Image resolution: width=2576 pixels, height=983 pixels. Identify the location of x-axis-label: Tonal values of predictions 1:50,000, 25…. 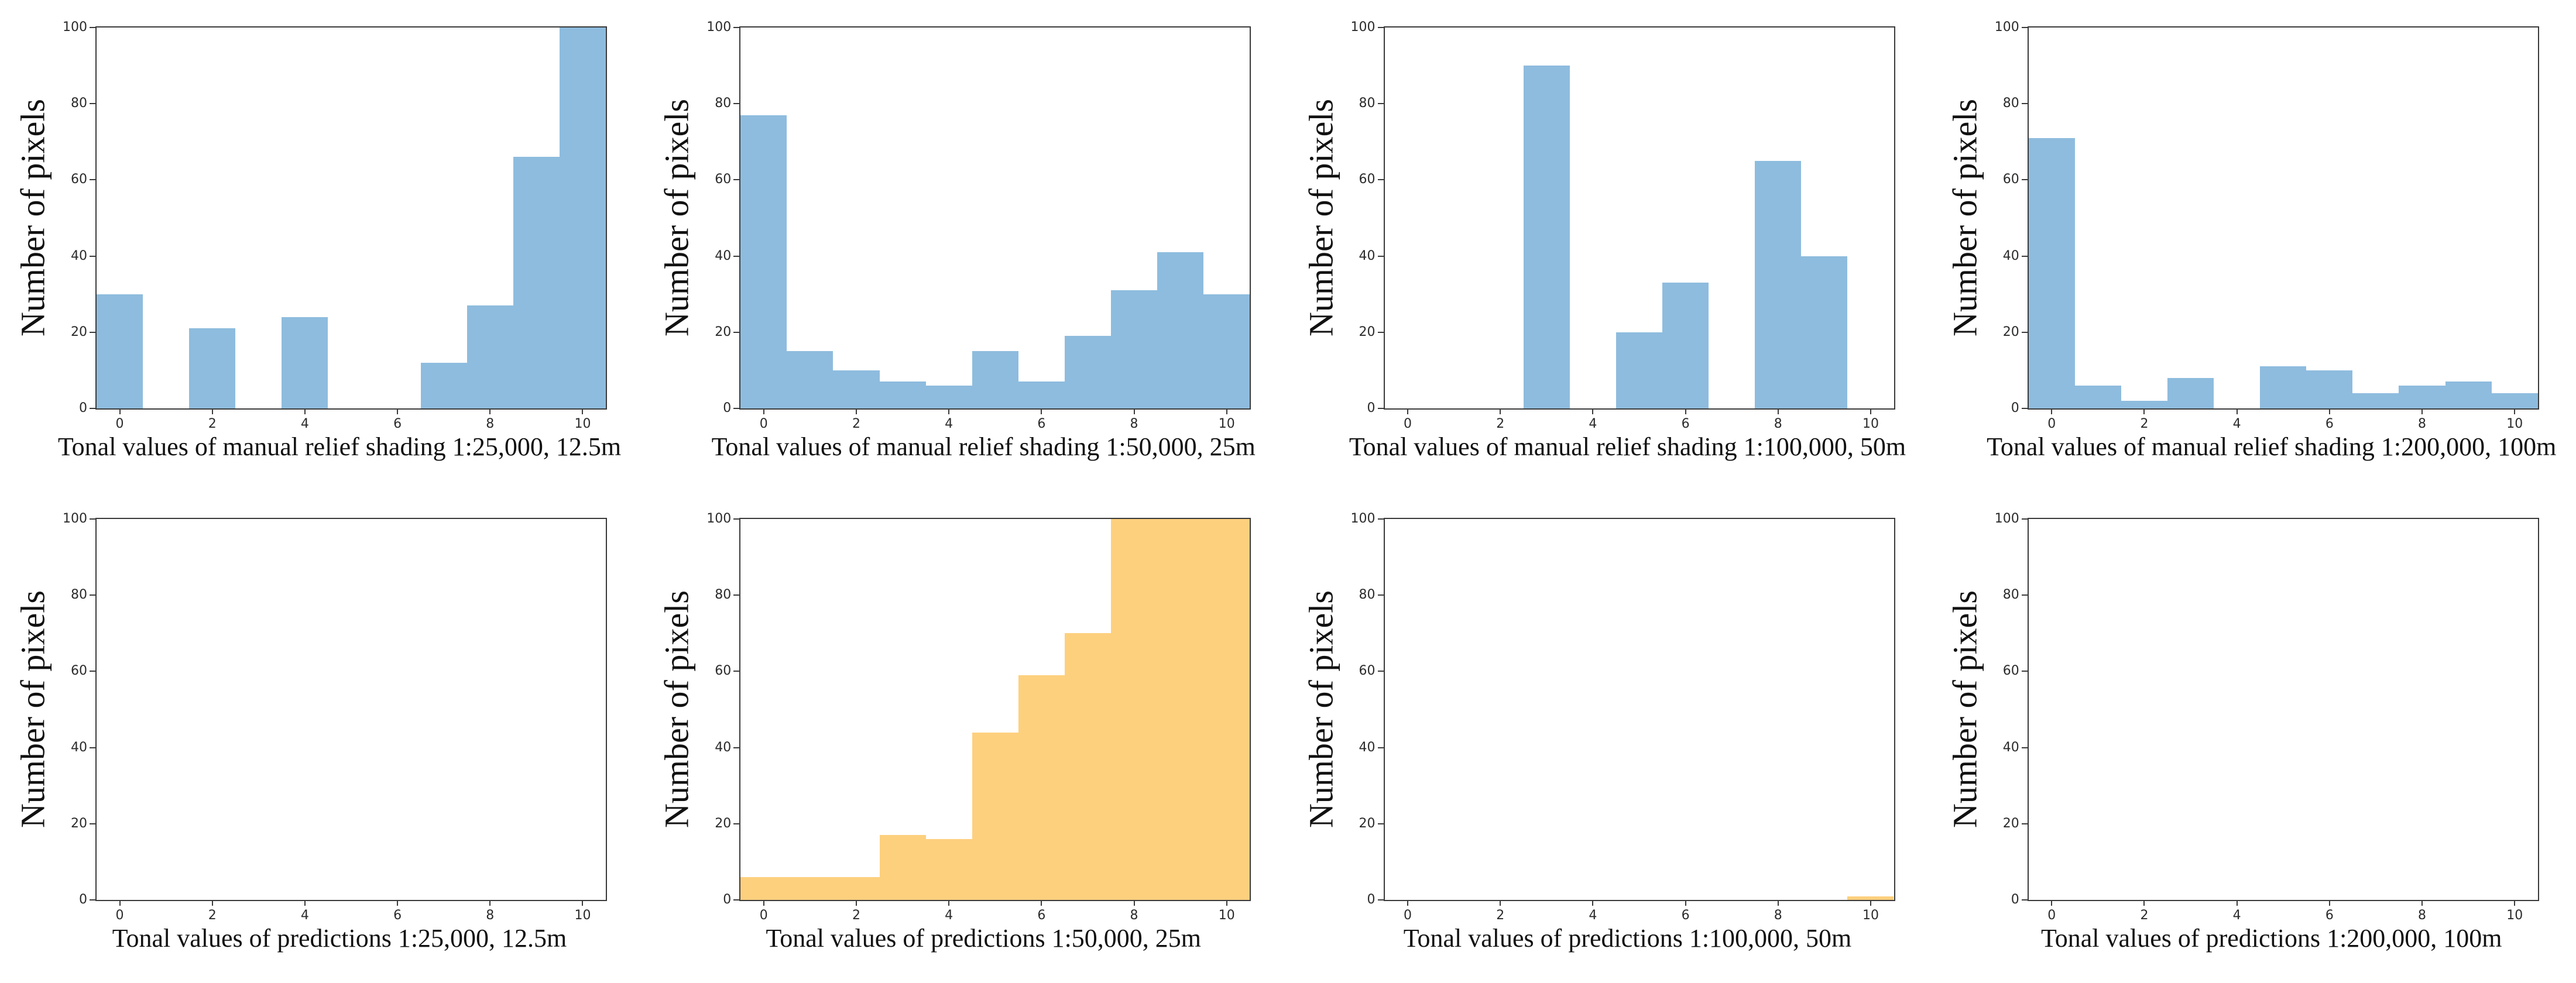
(984, 938).